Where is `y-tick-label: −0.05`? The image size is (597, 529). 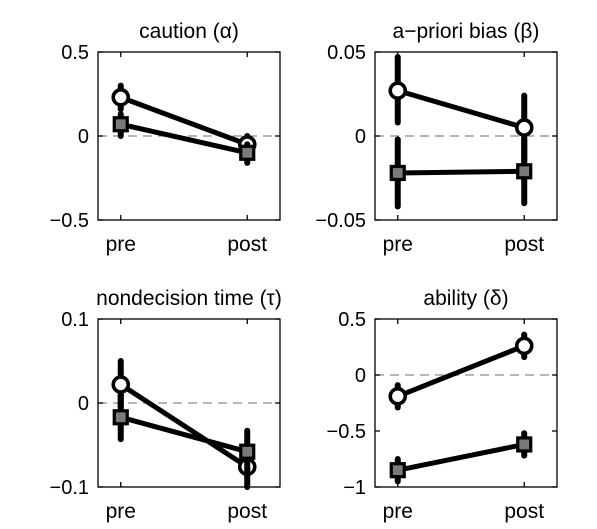
y-tick-label: −0.05 is located at coordinates (340, 221).